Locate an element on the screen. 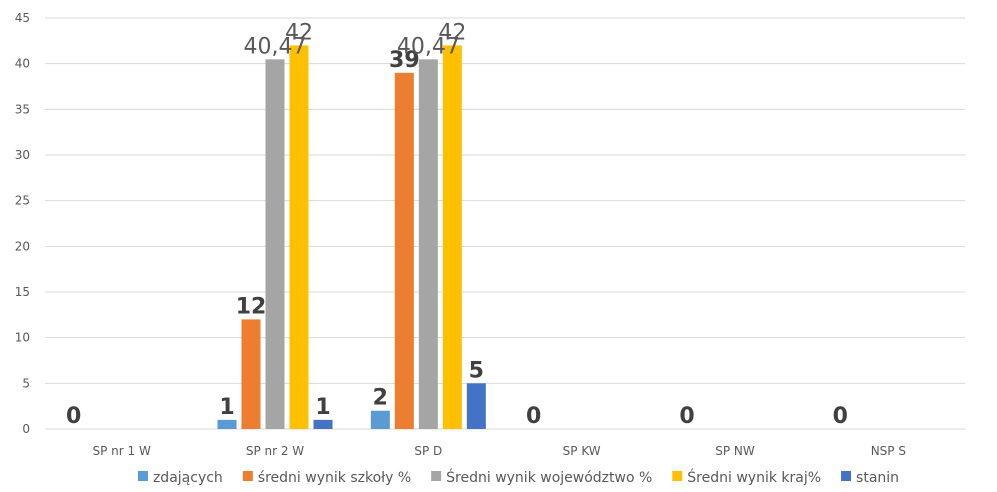 The image size is (997, 492). x-tick-label: SP NW is located at coordinates (735, 451).